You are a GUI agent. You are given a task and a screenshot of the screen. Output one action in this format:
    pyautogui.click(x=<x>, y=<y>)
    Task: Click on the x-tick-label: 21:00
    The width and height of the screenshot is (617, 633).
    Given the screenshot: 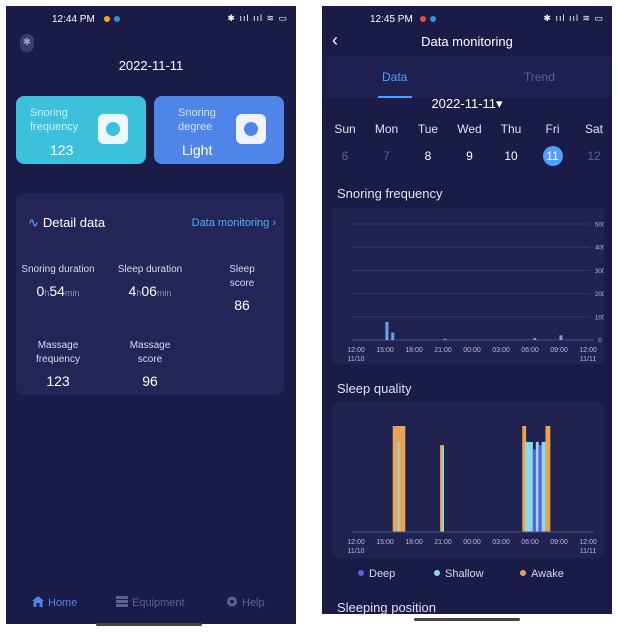 What is the action you would take?
    pyautogui.click(x=443, y=350)
    